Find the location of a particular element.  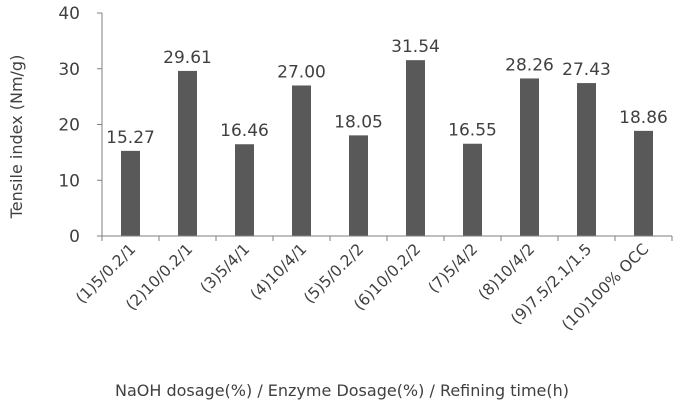

bar-value-label: 31.54 is located at coordinates (415, 47).